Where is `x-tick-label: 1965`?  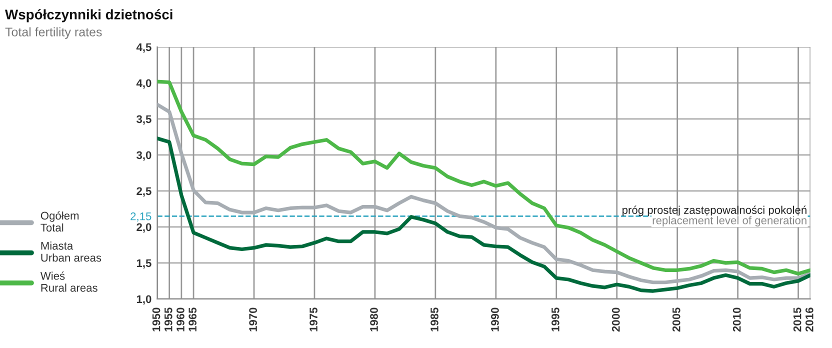 x-tick-label: 1965 is located at coordinates (192, 320).